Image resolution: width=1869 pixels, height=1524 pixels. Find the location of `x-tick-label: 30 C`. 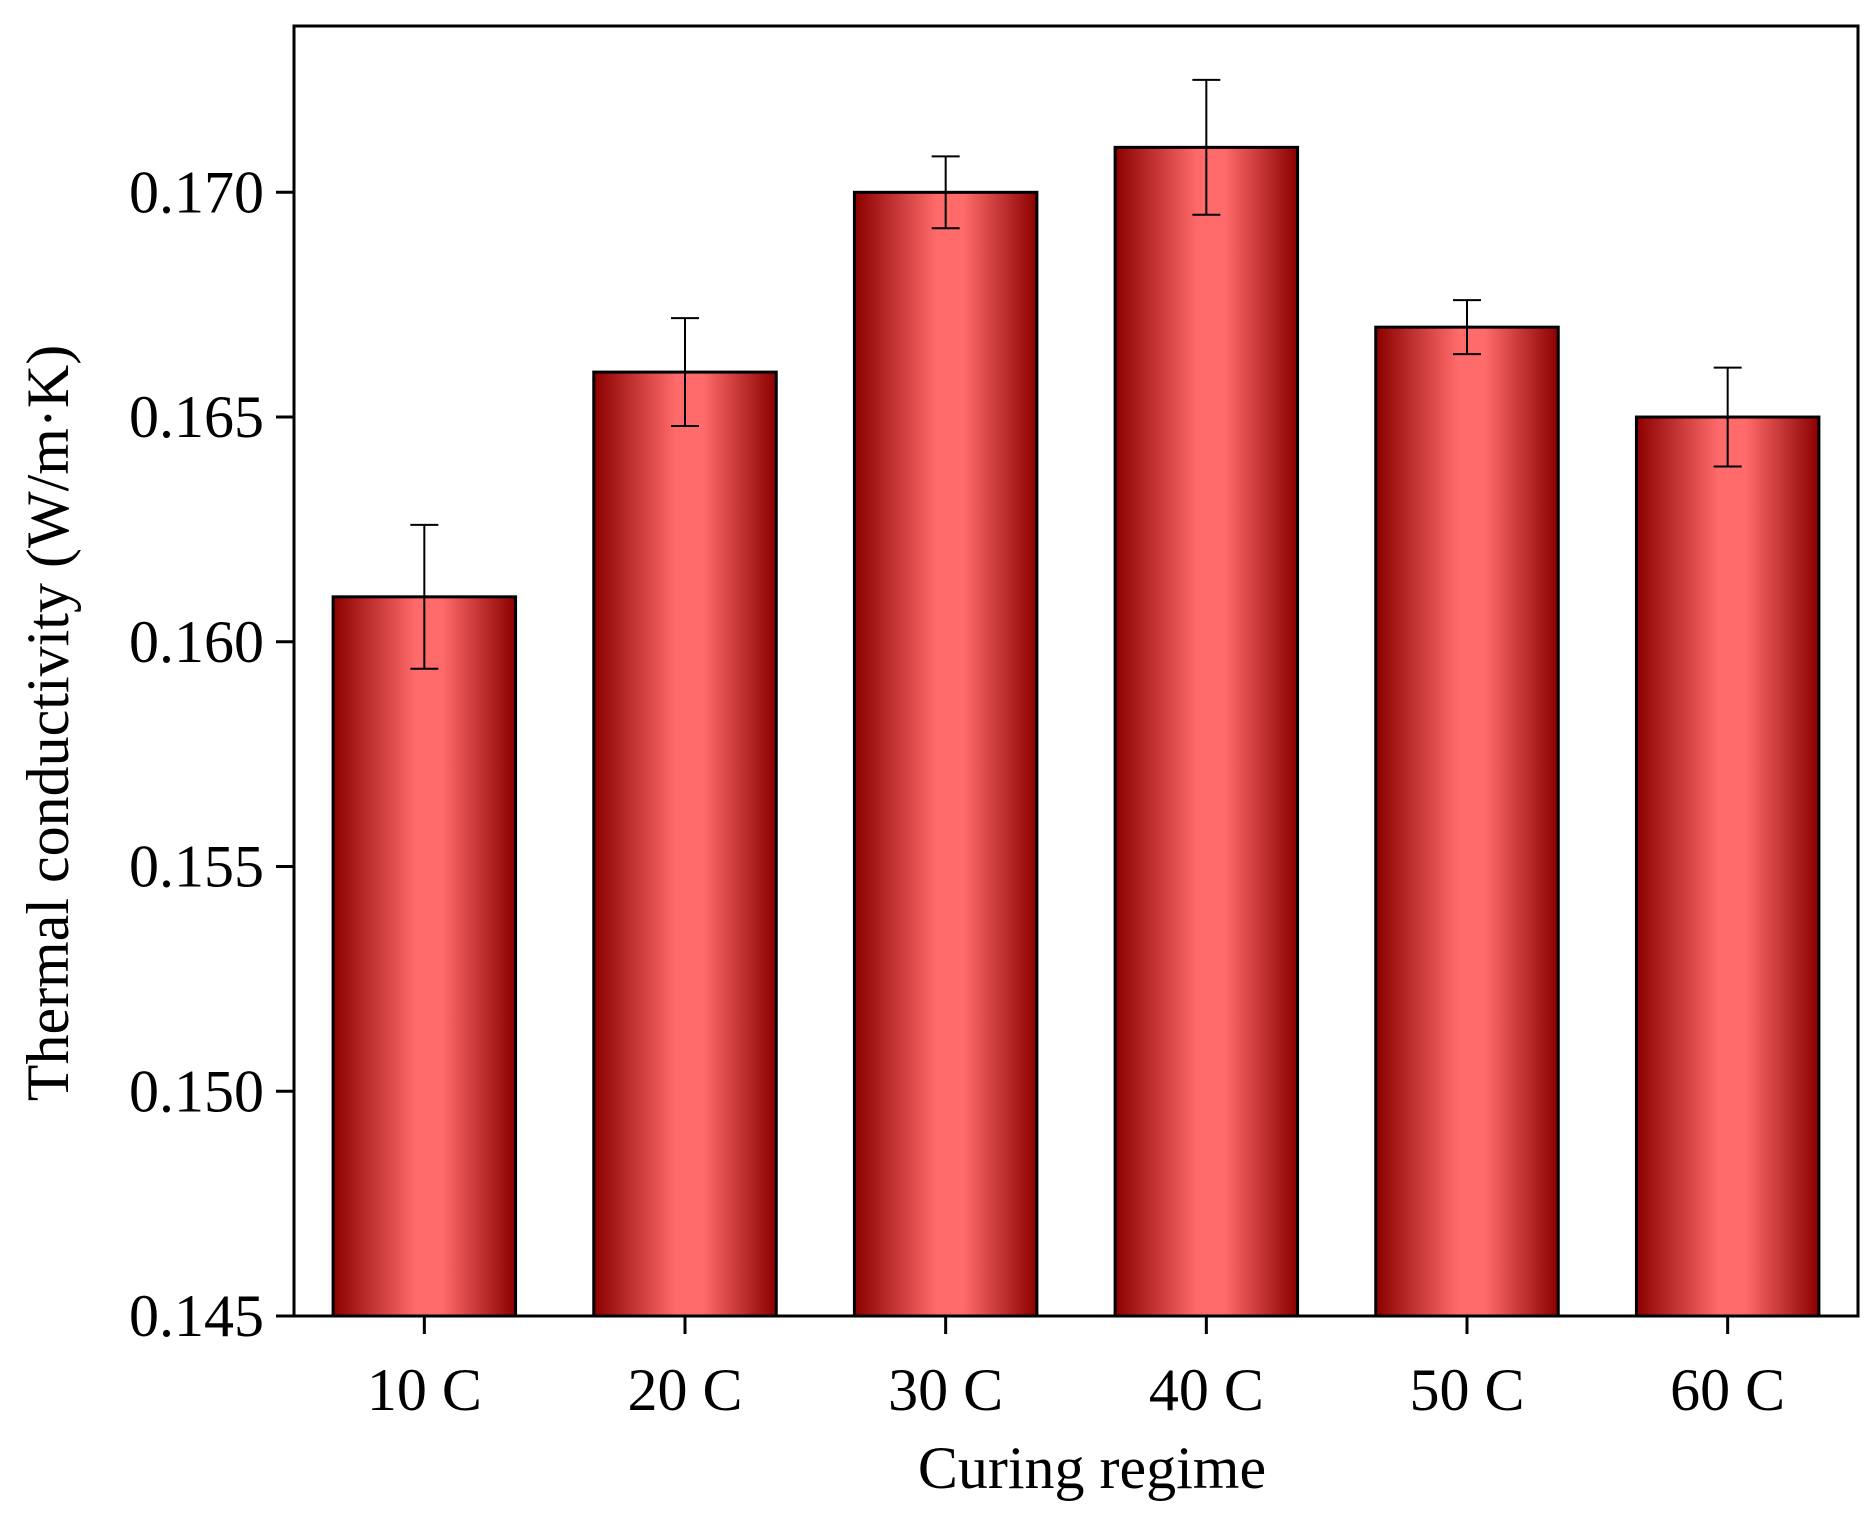

x-tick-label: 30 C is located at coordinates (945, 1390).